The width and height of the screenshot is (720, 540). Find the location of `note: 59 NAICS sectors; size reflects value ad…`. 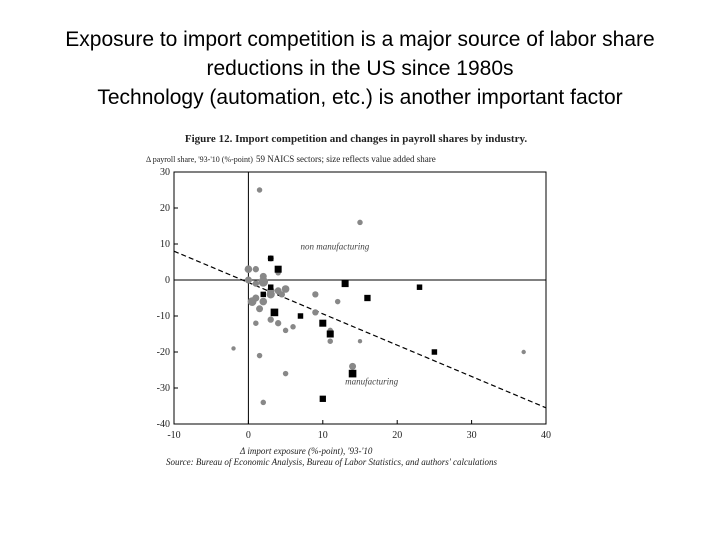

note: 59 NAICS sectors; size reflects value ad… is located at coordinates (346, 159).